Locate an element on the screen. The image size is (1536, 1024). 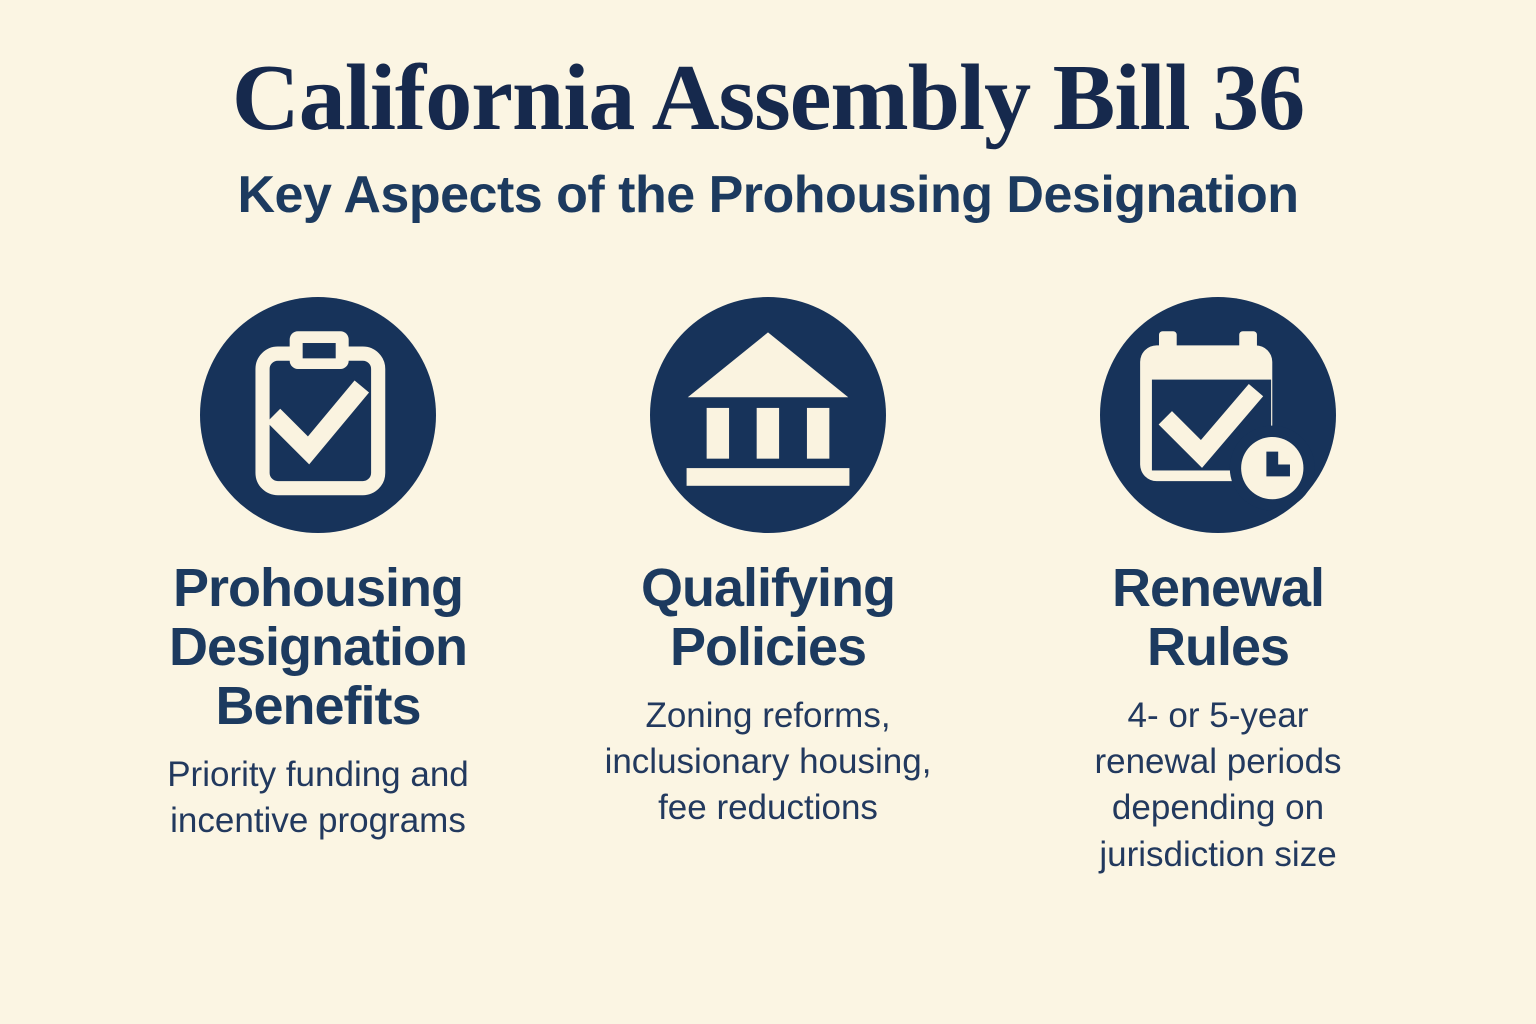
body-line: inclusionary housing, is located at coordinates (768, 762).